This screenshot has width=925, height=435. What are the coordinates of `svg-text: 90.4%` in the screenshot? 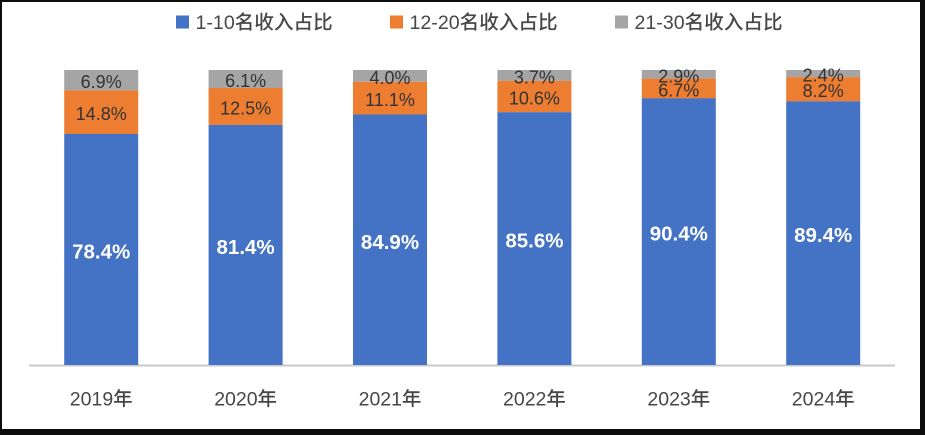 It's located at (679, 234).